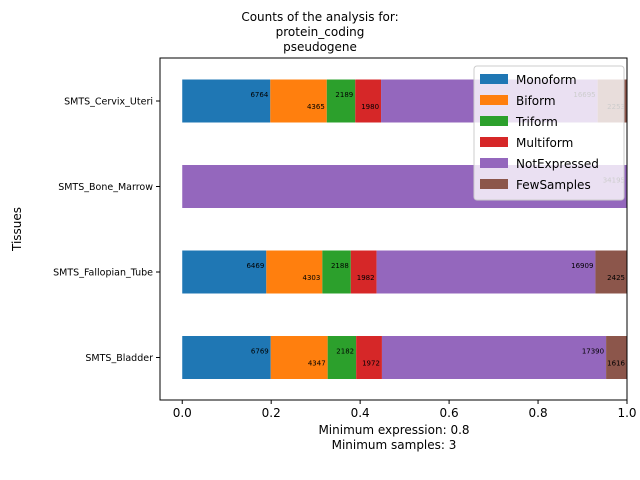 The width and height of the screenshot is (640, 480). Describe the element at coordinates (298, 101) in the screenshot. I see `bar-biform-smts_cervix_uteri` at that location.